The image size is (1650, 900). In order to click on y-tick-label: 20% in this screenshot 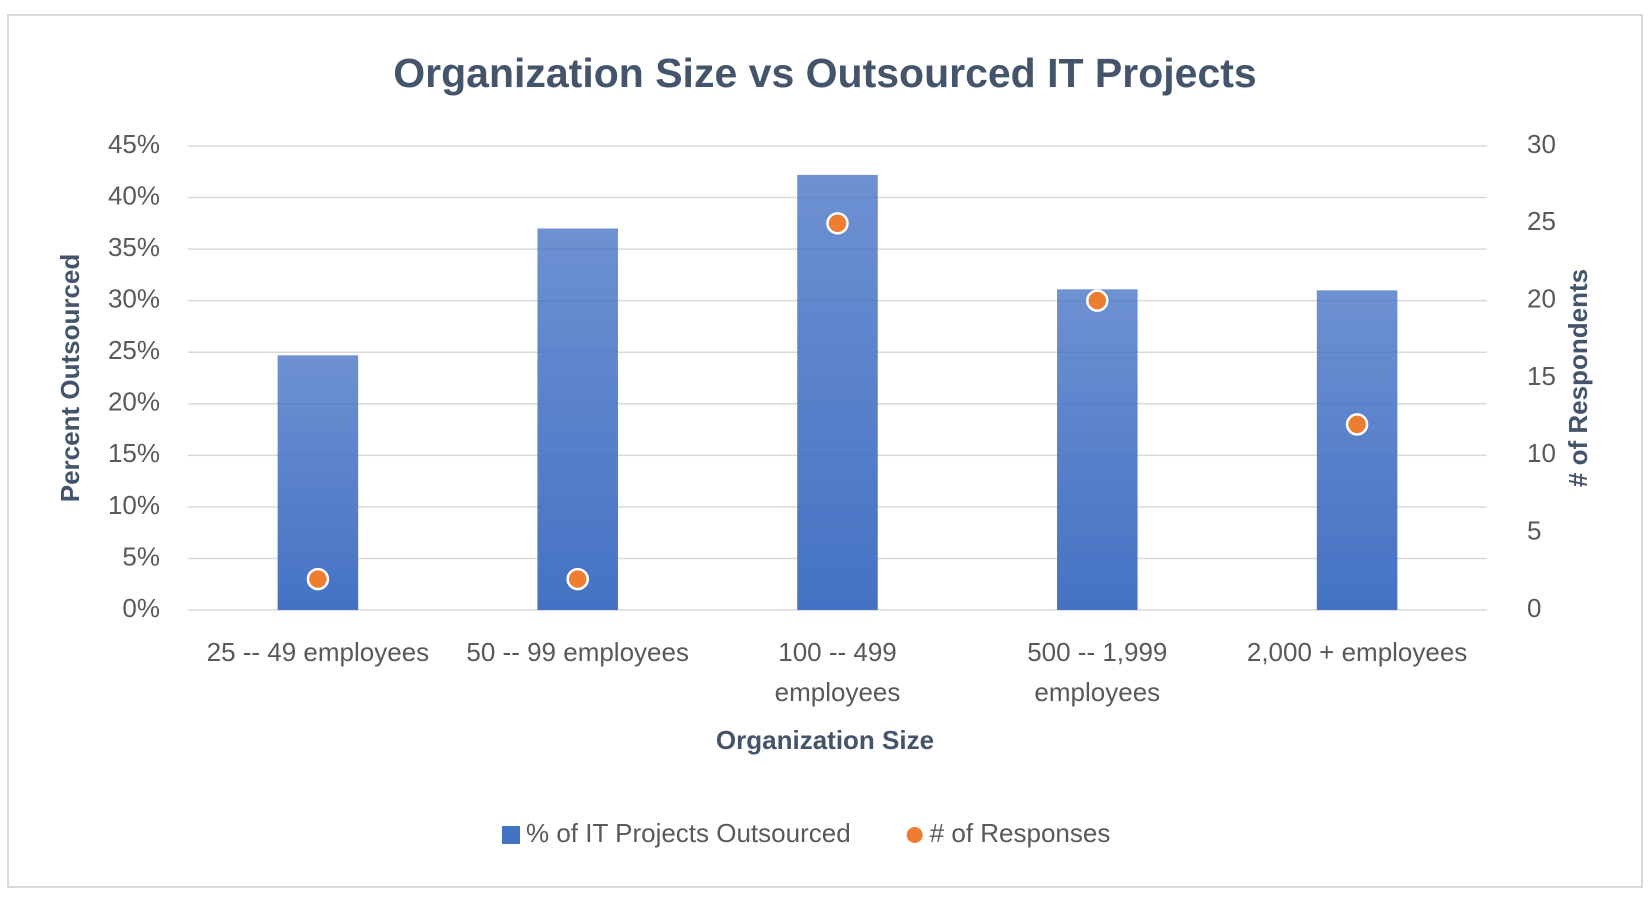, I will do `click(134, 402)`.